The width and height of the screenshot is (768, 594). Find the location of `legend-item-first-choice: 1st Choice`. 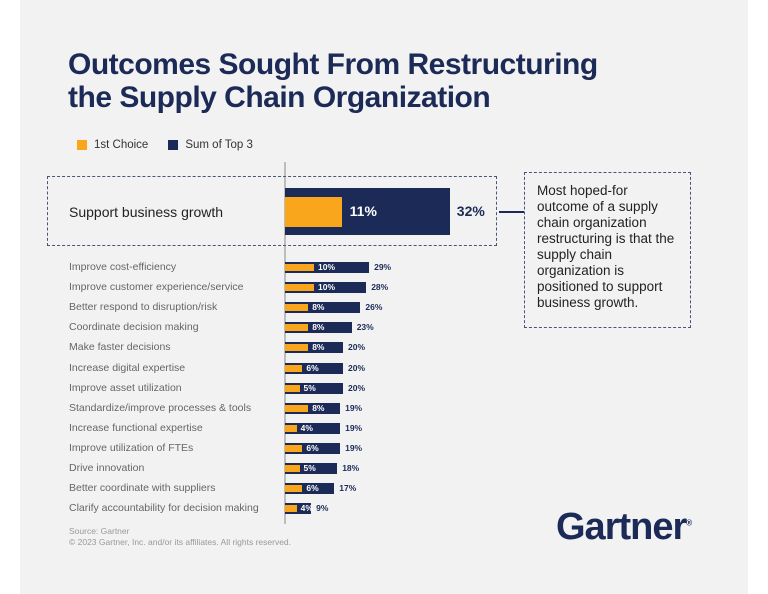

legend-item-first-choice: 1st Choice is located at coordinates (112, 145).